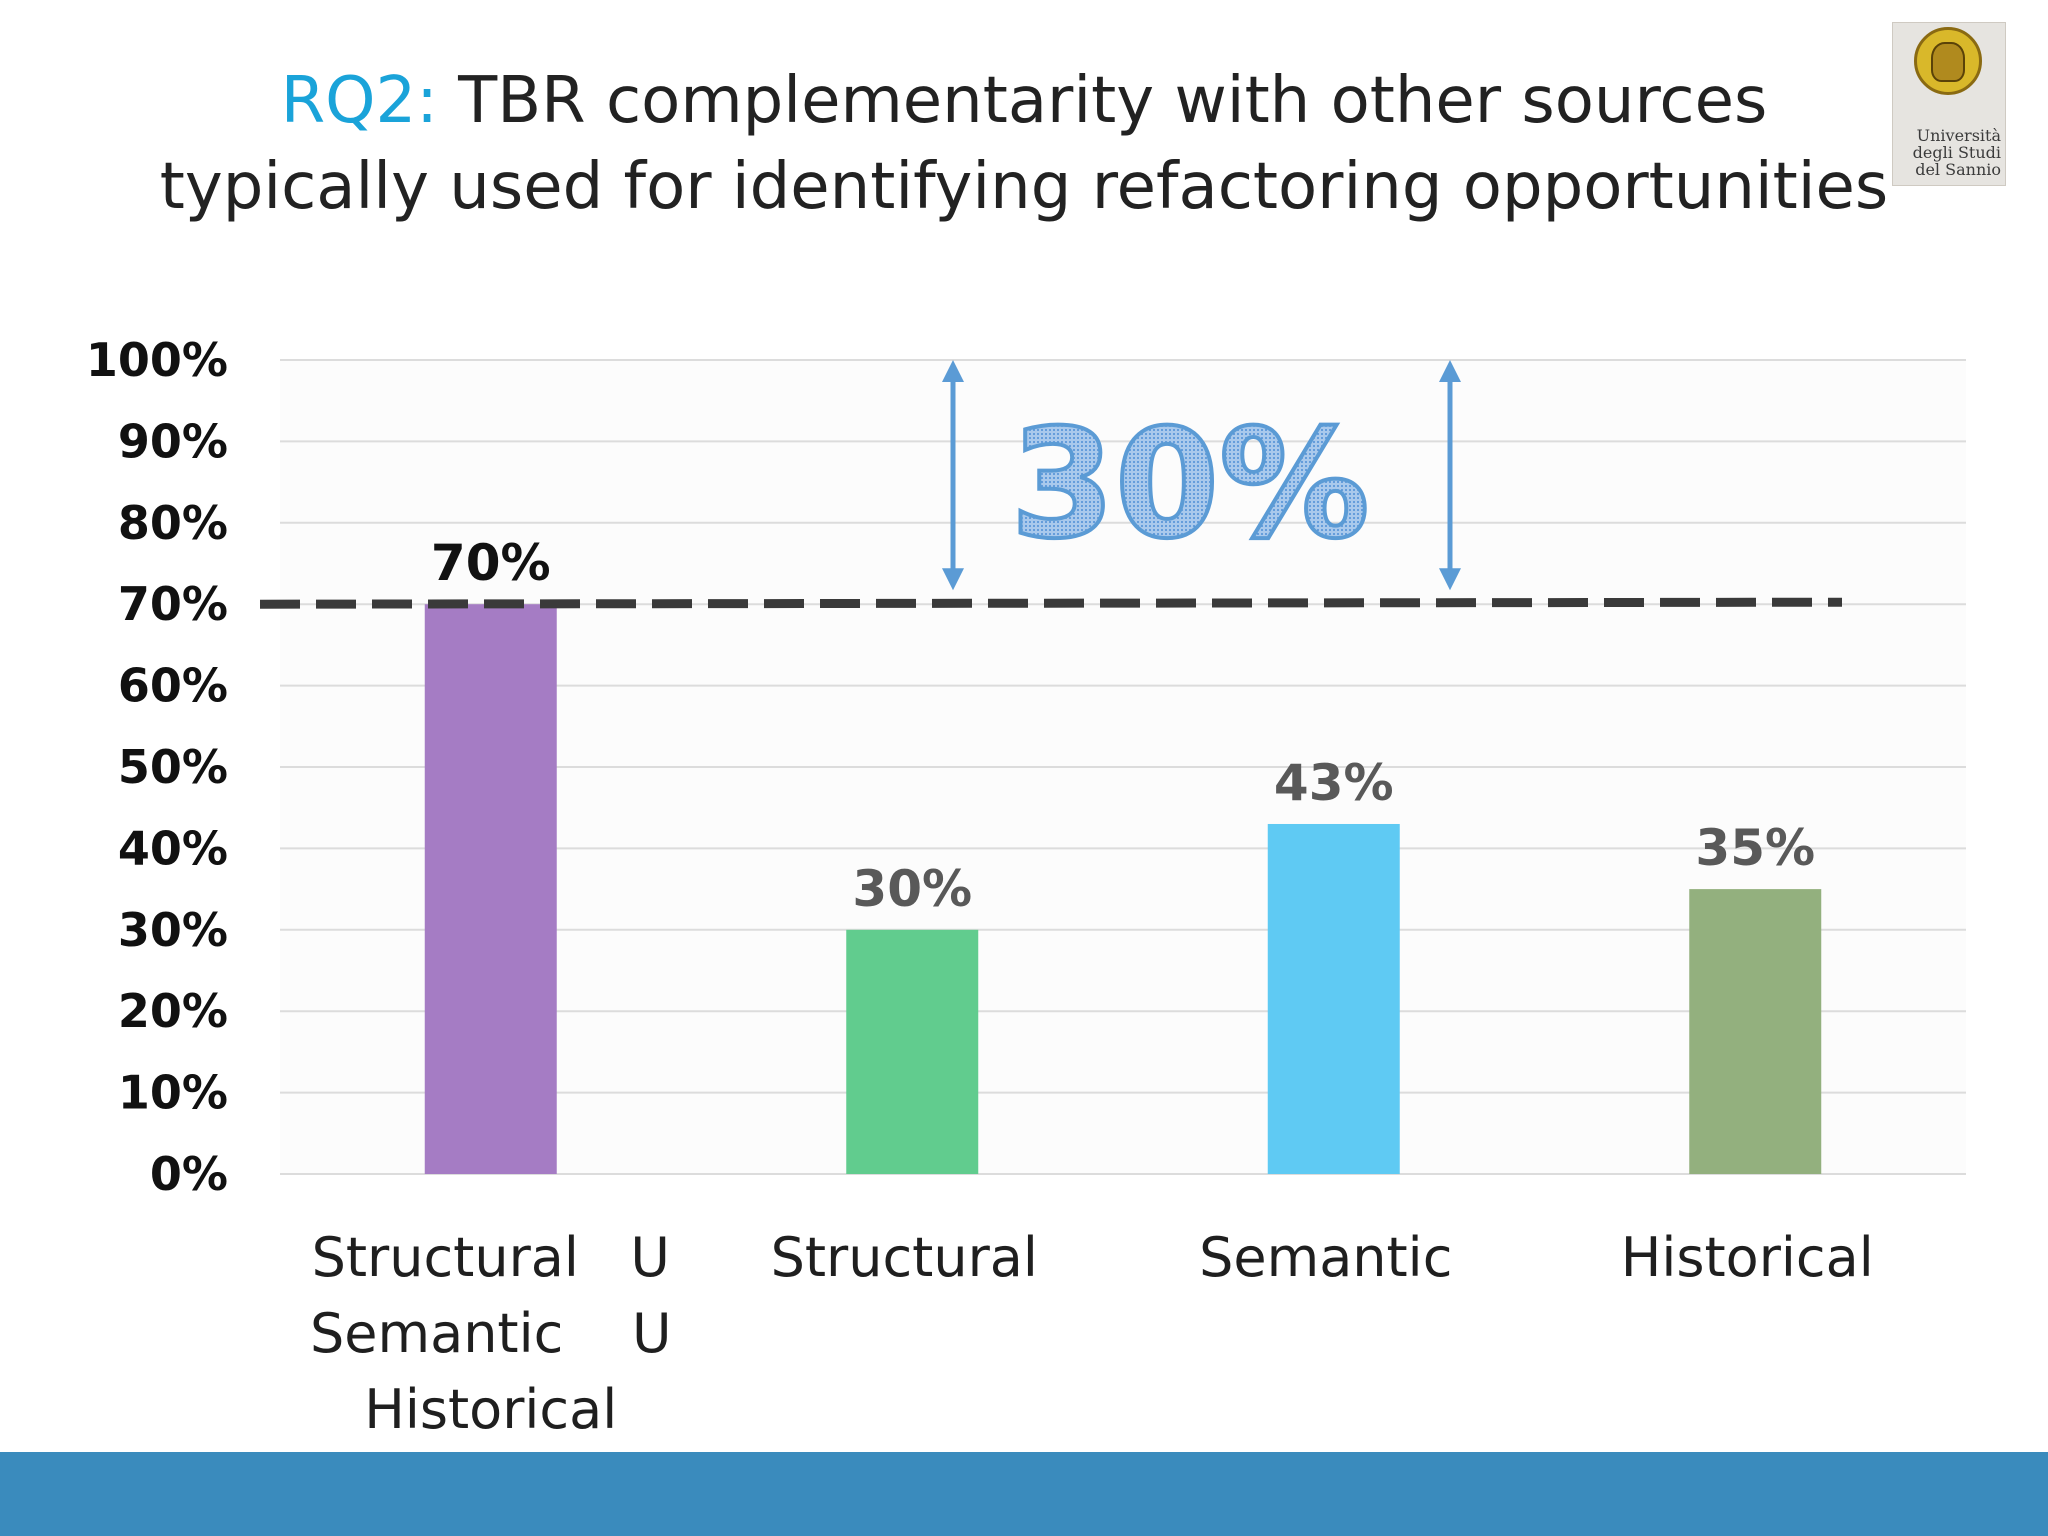 Image resolution: width=2048 pixels, height=1536 pixels. Describe the element at coordinates (1747, 1257) in the screenshot. I see `x-category-label: Historical` at that location.